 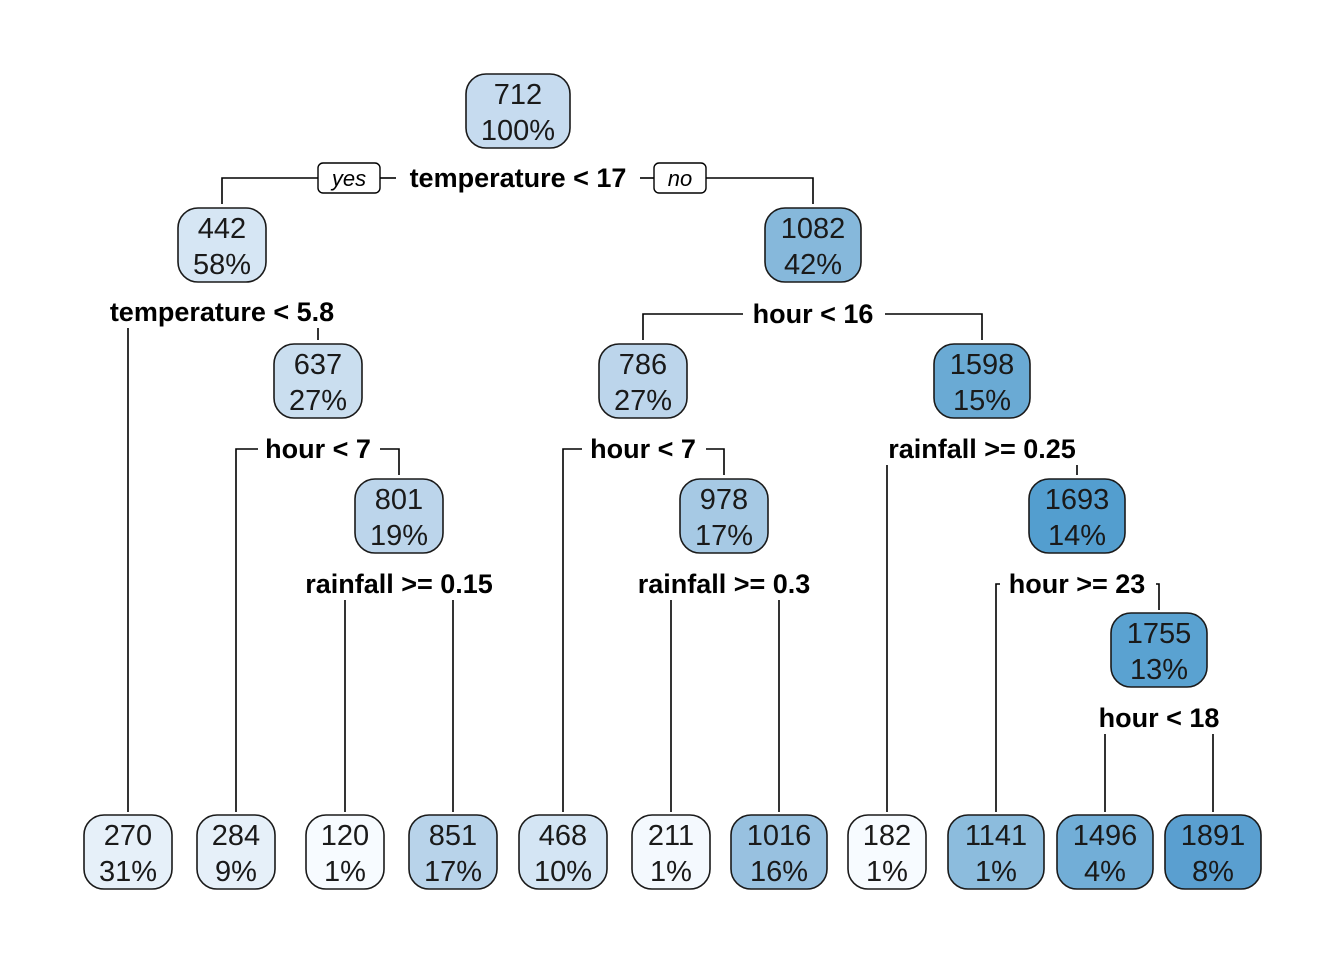 I want to click on node-percent: 16%, so click(x=779, y=872).